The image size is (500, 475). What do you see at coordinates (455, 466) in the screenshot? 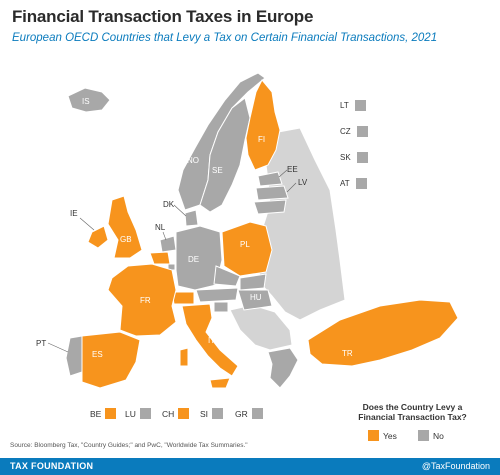
I see `footer-handle: @TaxFoundation` at bounding box center [455, 466].